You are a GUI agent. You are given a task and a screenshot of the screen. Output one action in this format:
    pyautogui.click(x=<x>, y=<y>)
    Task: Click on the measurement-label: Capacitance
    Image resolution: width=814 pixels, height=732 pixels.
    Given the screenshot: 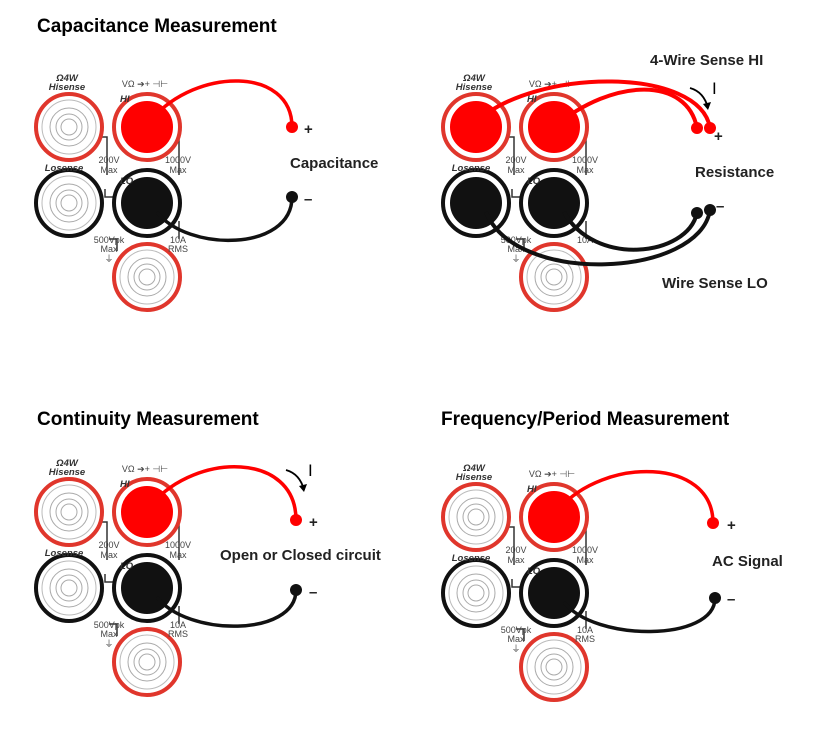 What is the action you would take?
    pyautogui.click(x=334, y=163)
    